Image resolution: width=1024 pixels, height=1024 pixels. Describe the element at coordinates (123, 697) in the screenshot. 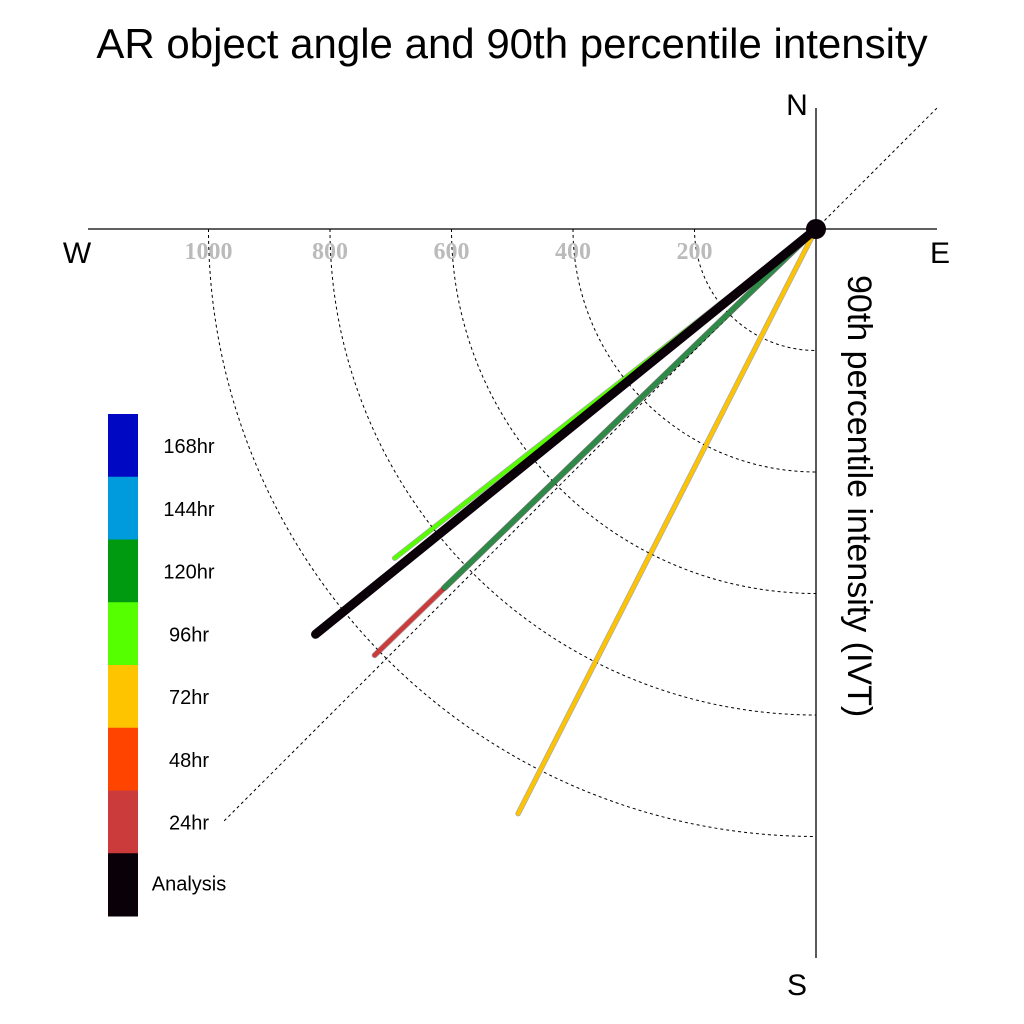

I see `legend-swatch-72hr` at that location.